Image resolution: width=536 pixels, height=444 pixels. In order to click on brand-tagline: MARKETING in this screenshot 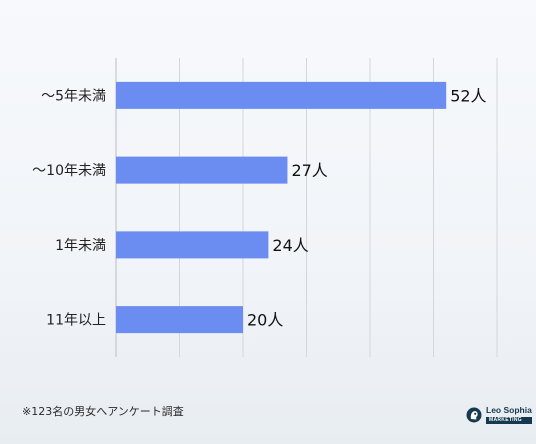, I will do `click(509, 420)`.